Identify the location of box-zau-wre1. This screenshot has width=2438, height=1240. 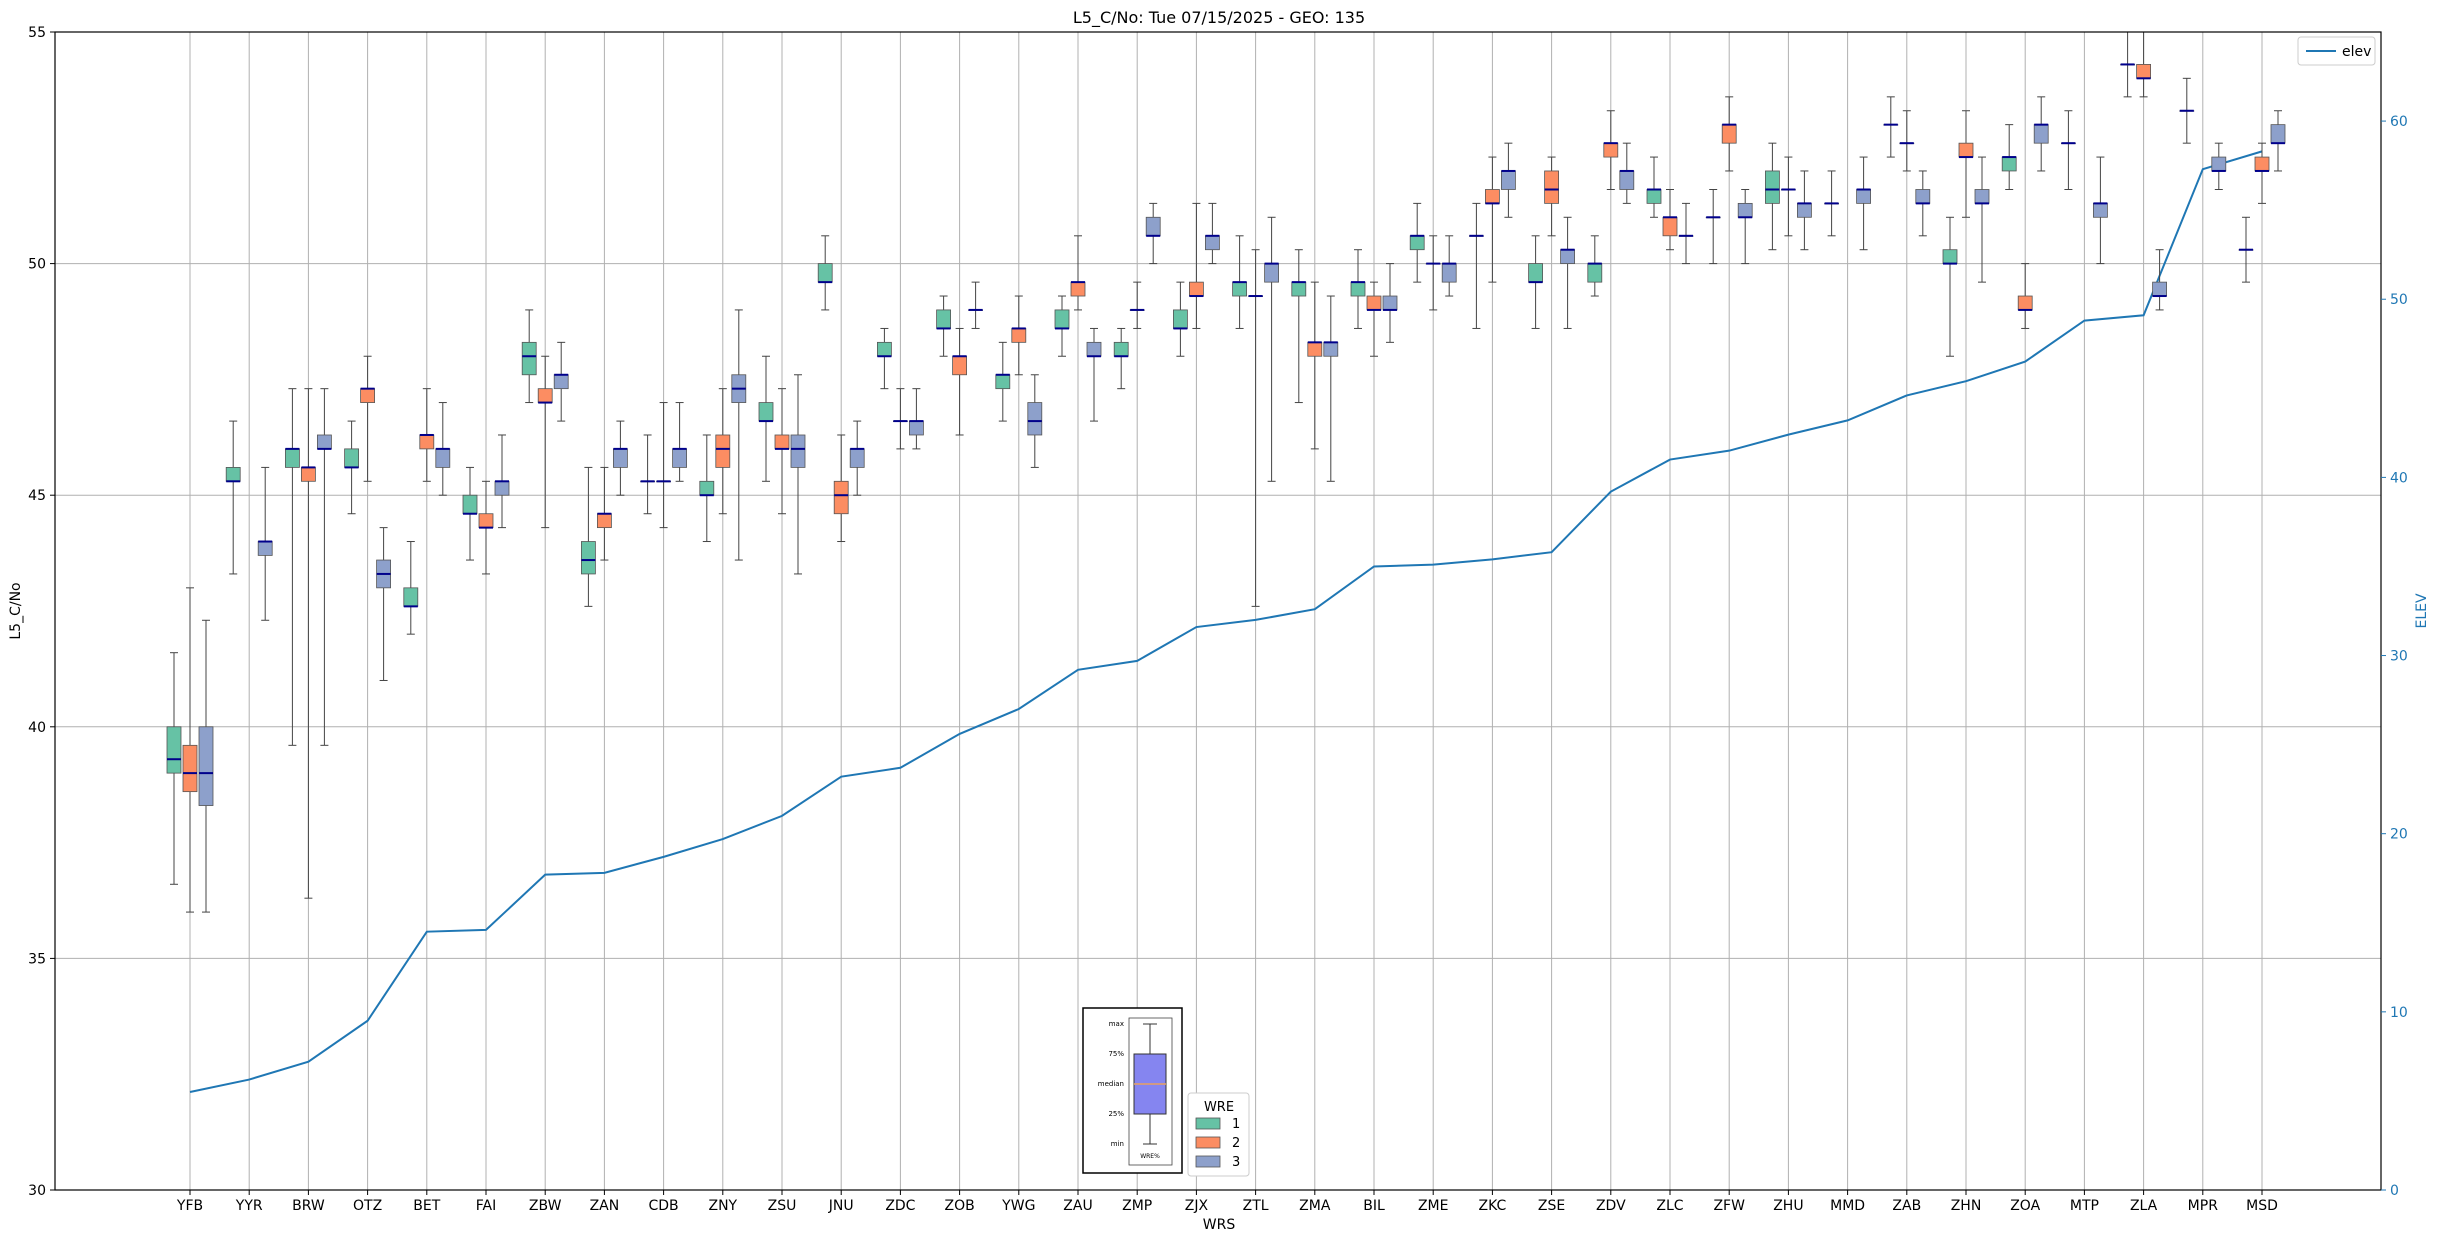
(1062, 326).